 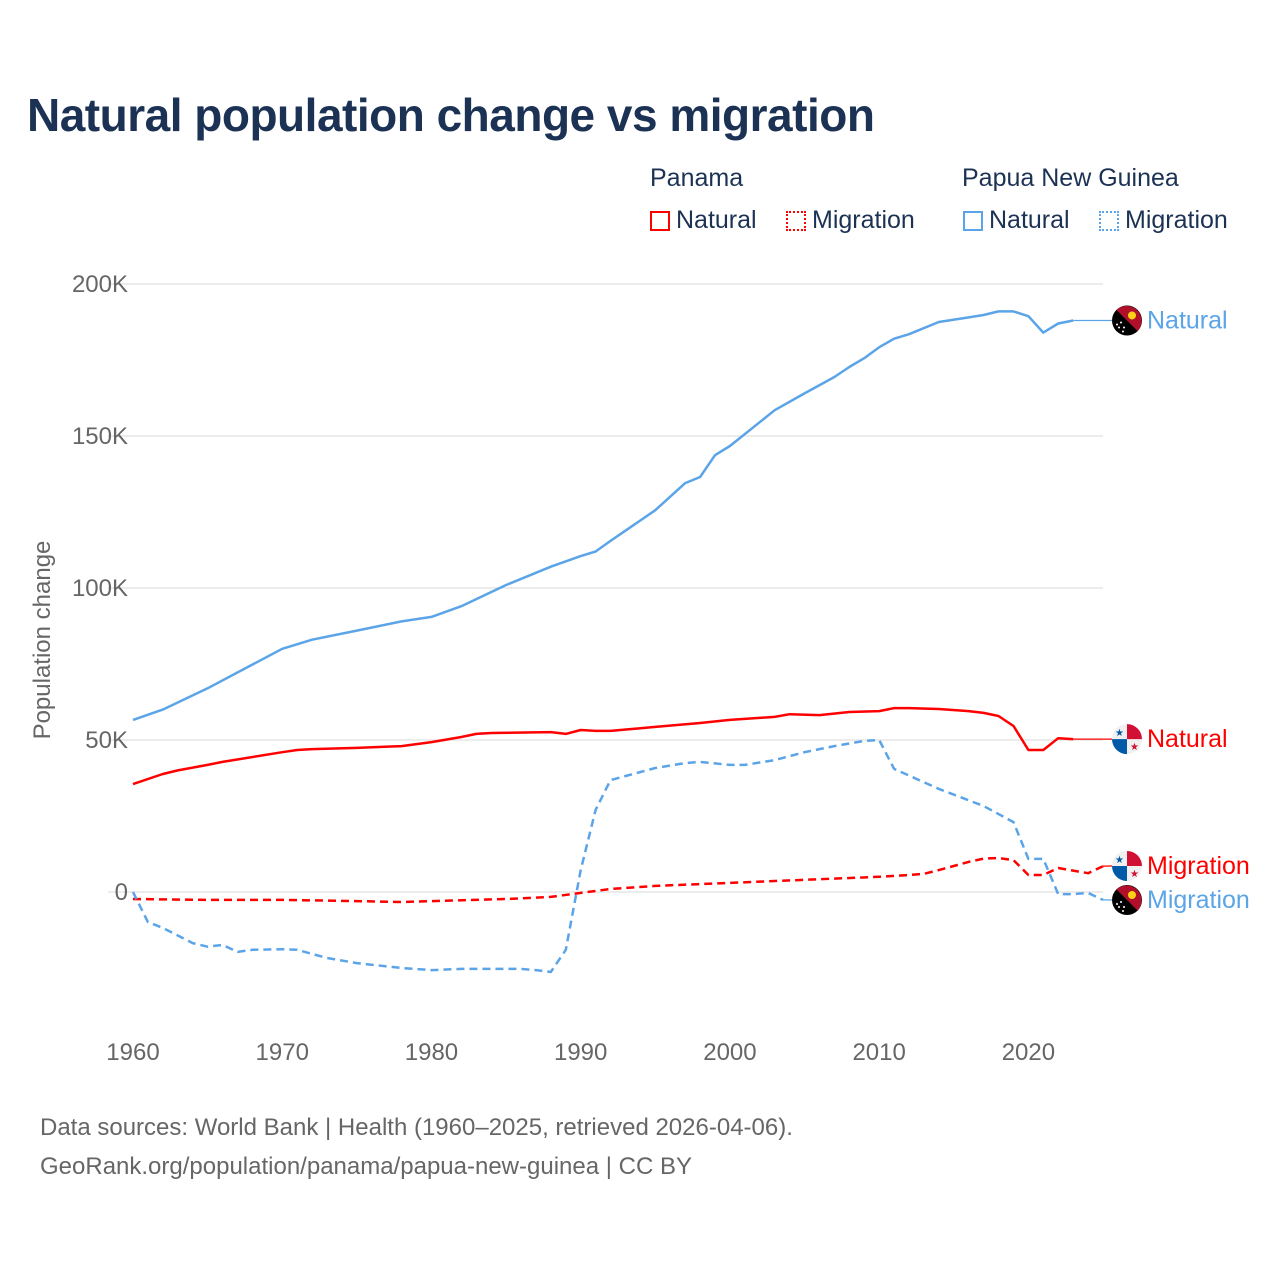 I want to click on y-tick-label: 50K, so click(x=106, y=740).